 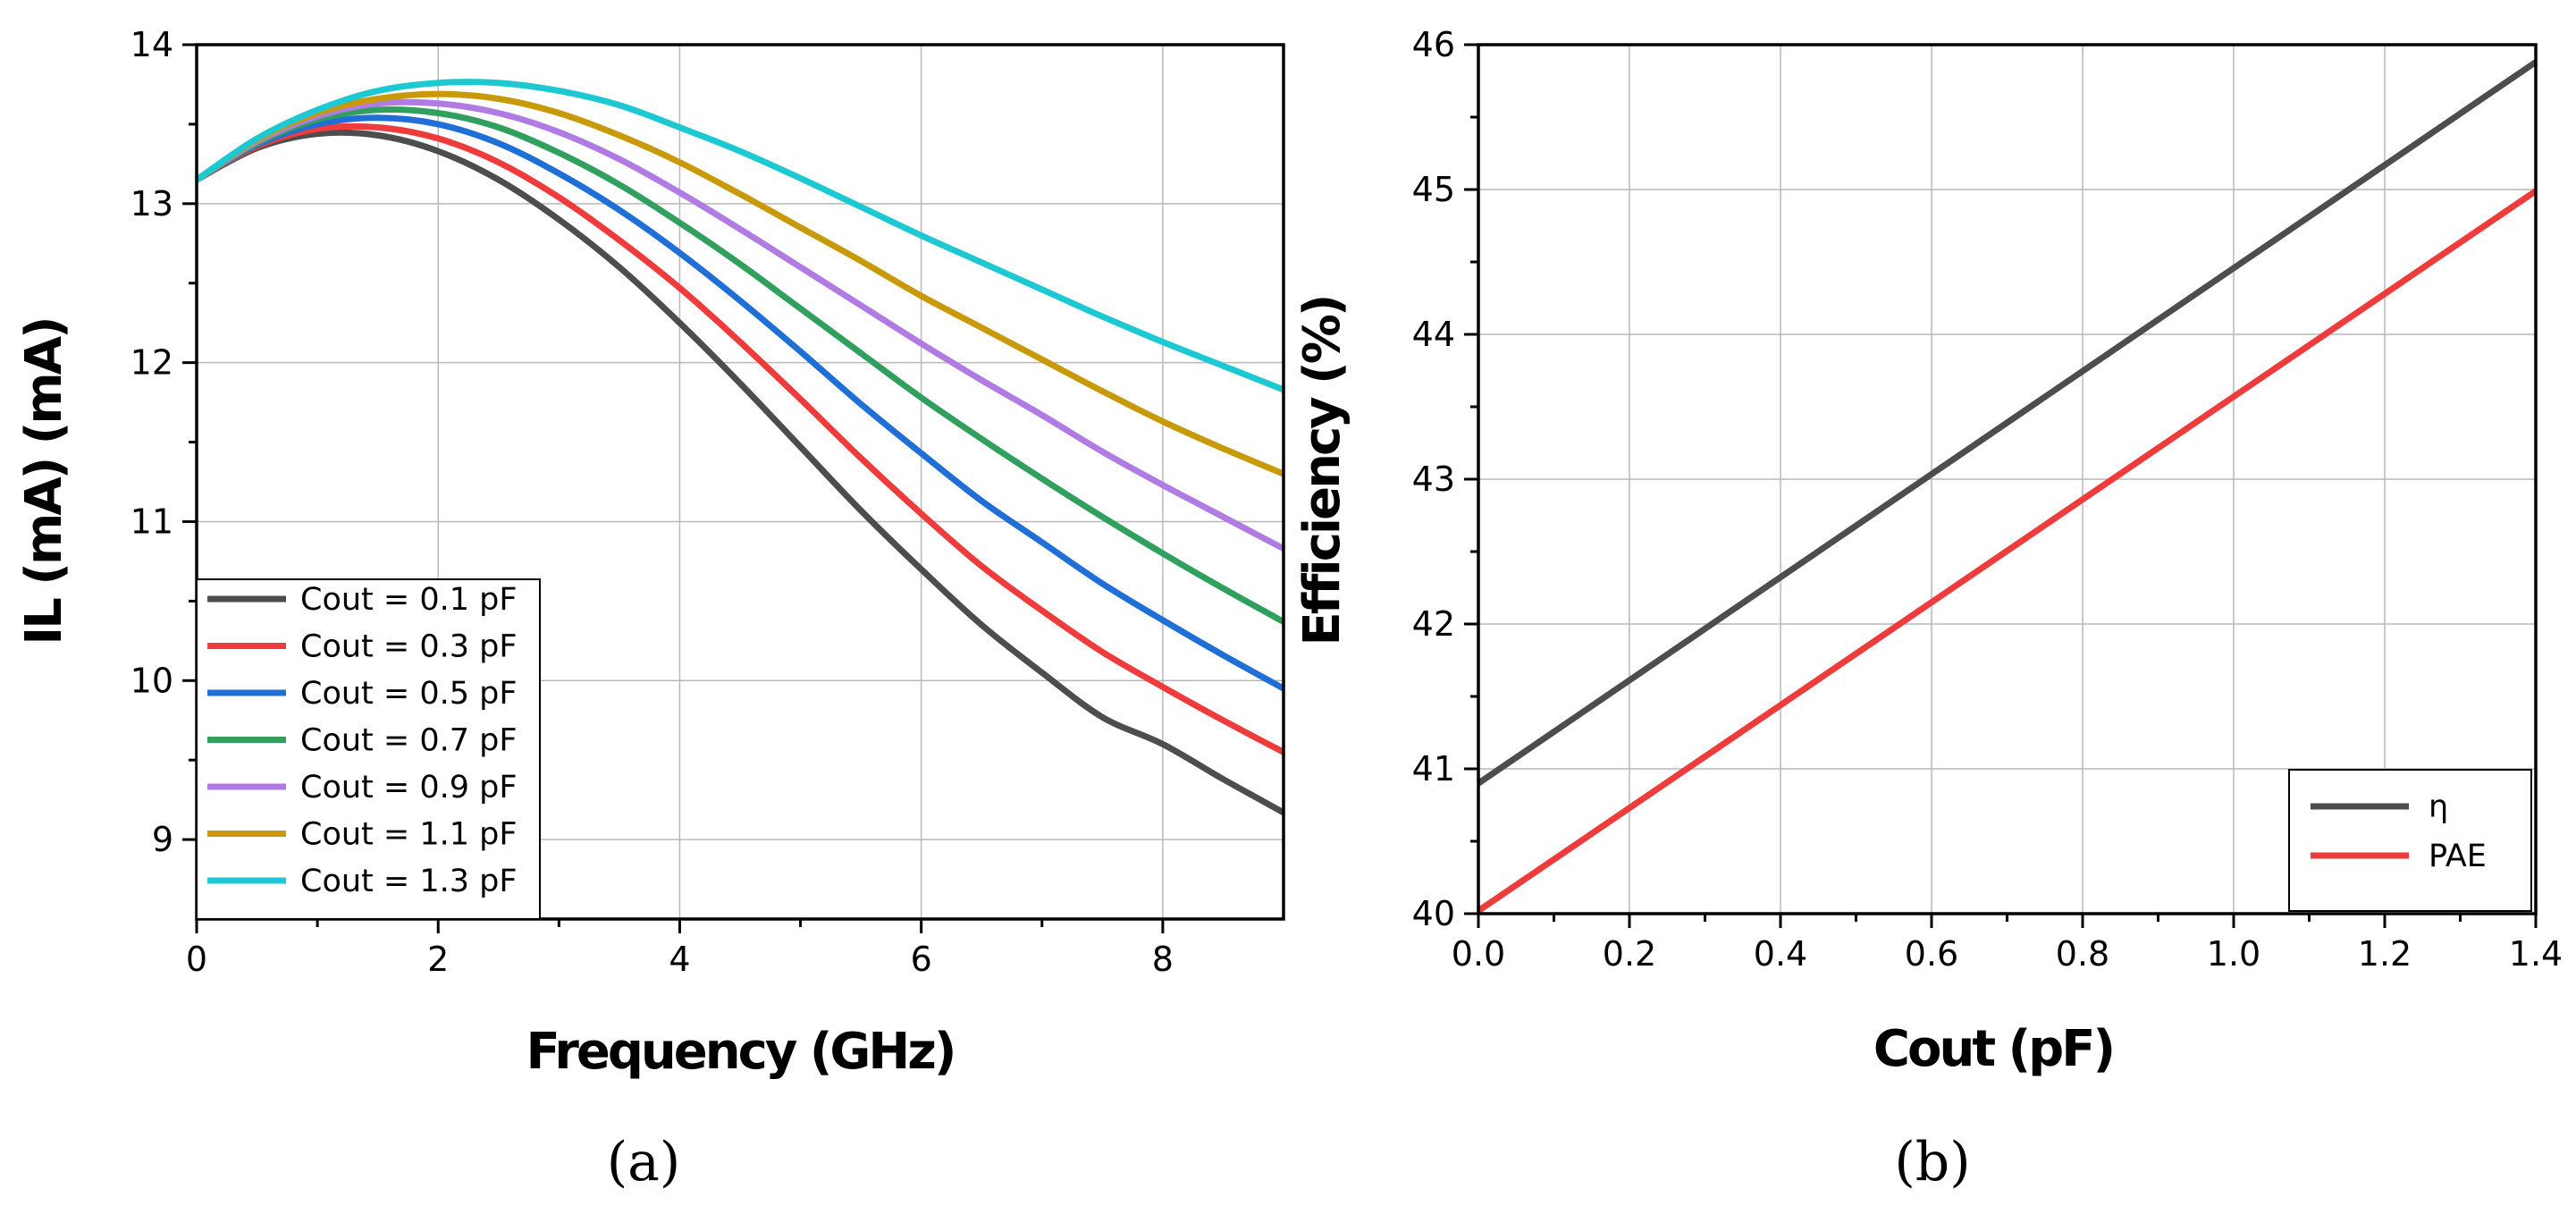 I want to click on x-tick-label: 0.4, so click(x=1781, y=954).